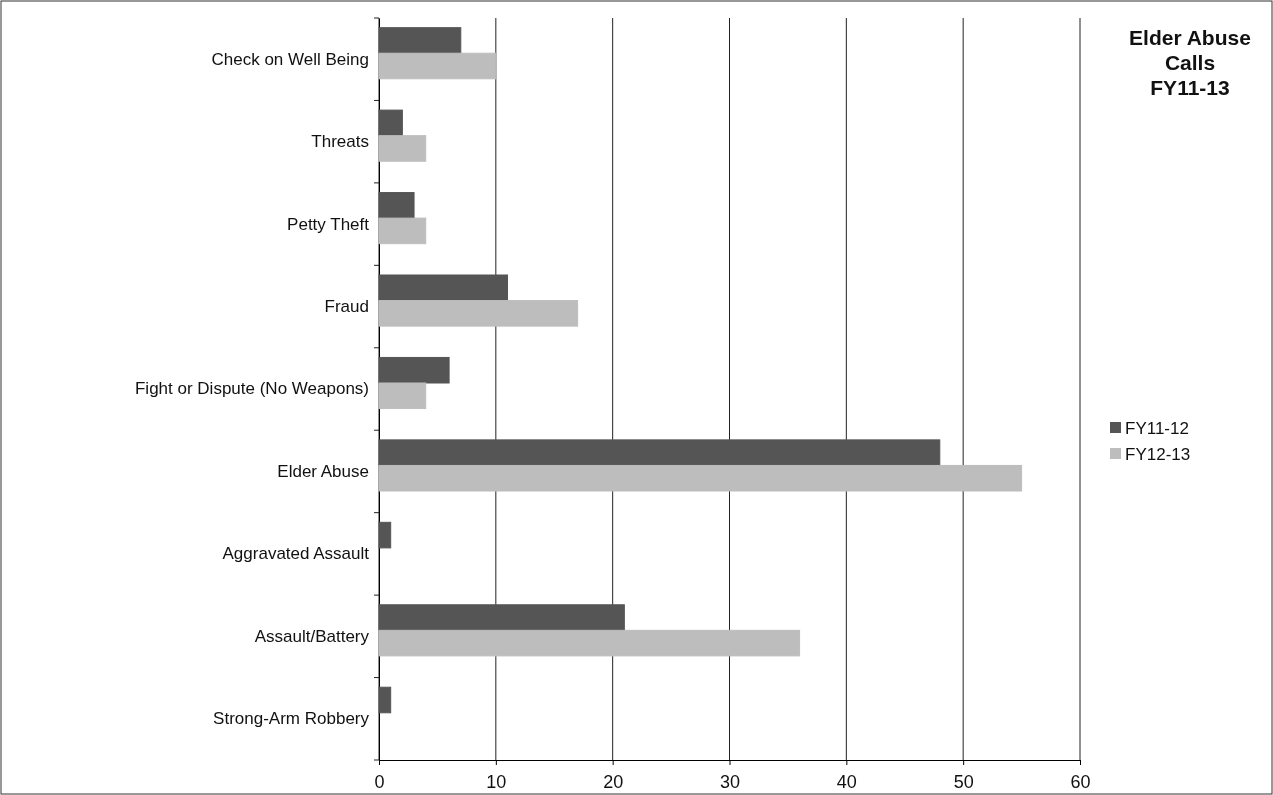  What do you see at coordinates (963, 781) in the screenshot?
I see `x-tick-label: 50` at bounding box center [963, 781].